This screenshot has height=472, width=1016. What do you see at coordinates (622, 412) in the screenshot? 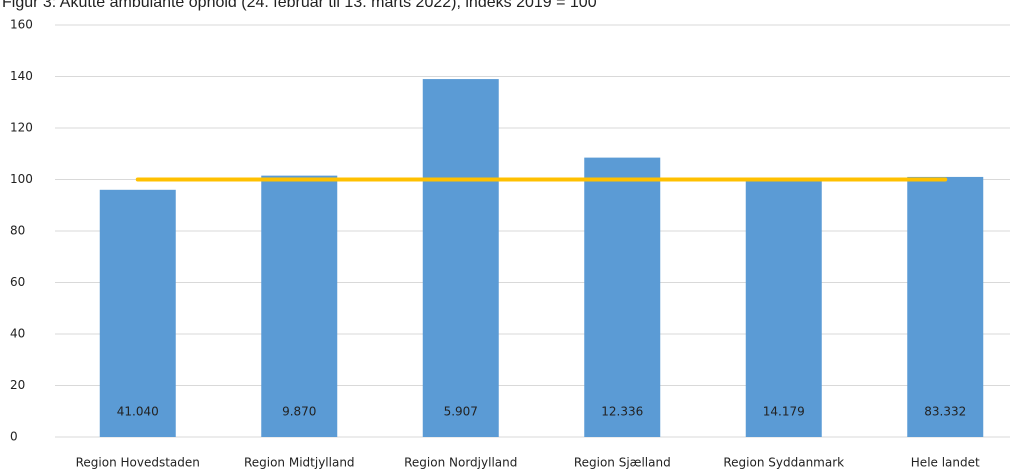
I see `bar-label: 12.336` at bounding box center [622, 412].